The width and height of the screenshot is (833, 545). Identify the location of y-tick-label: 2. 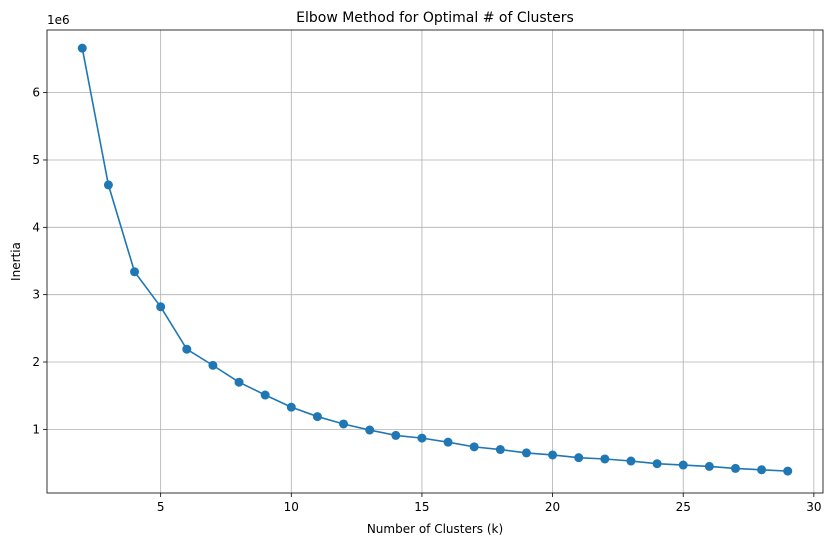
(36, 362).